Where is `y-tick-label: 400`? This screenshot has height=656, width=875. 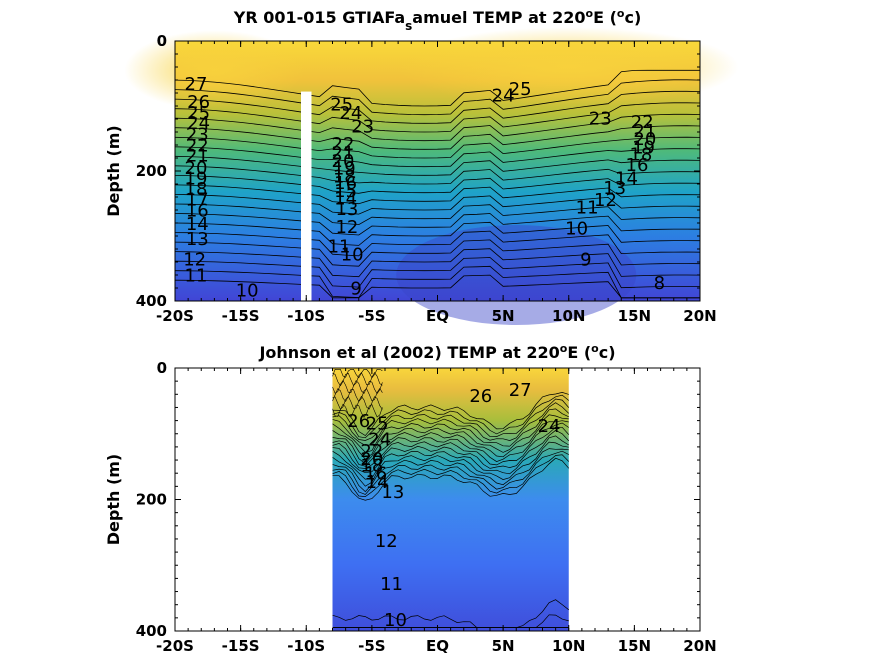
y-tick-label: 400 is located at coordinates (151, 301).